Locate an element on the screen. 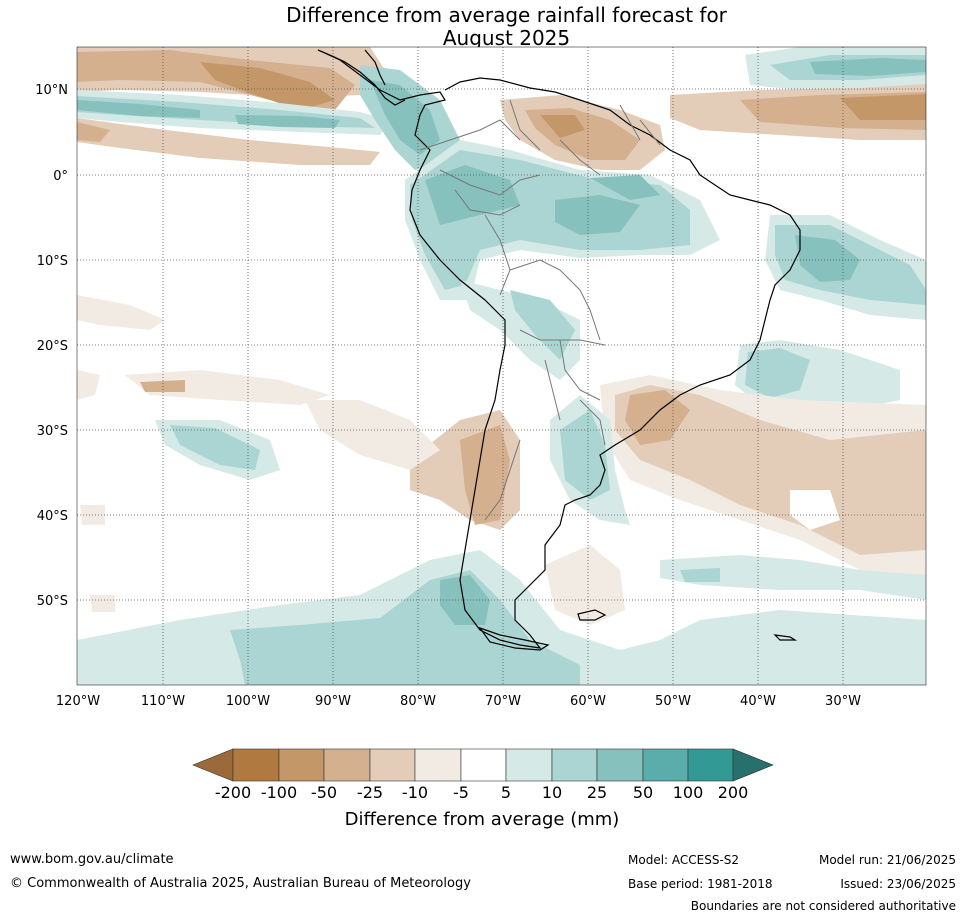 The height and width of the screenshot is (919, 965). anomaly-wet-north-atlantic-inner is located at coordinates (868, 67).